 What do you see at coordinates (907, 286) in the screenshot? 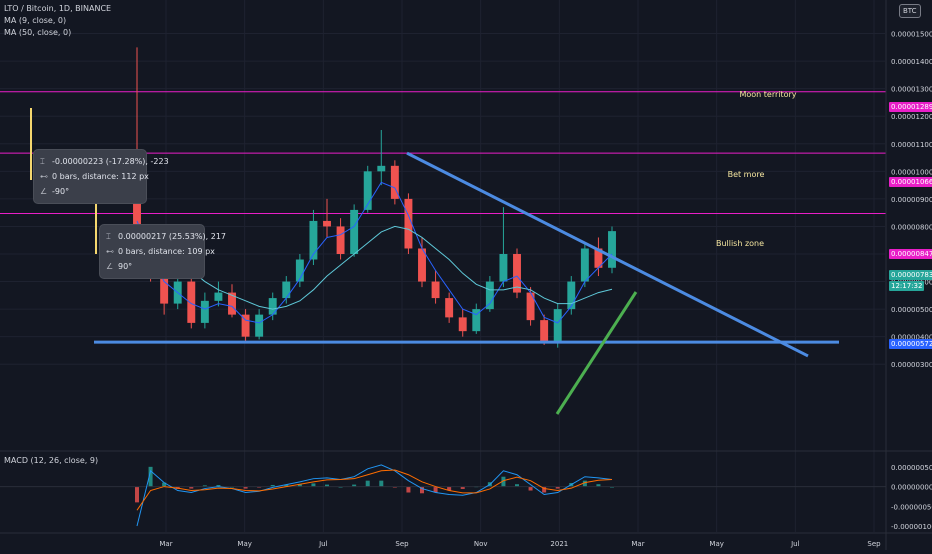
I see `bar-countdown-tag: 12:17:32` at bounding box center [907, 286].